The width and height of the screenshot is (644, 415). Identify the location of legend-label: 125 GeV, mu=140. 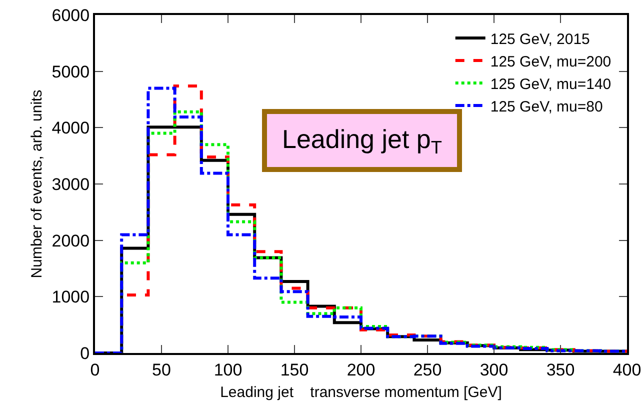
(551, 84).